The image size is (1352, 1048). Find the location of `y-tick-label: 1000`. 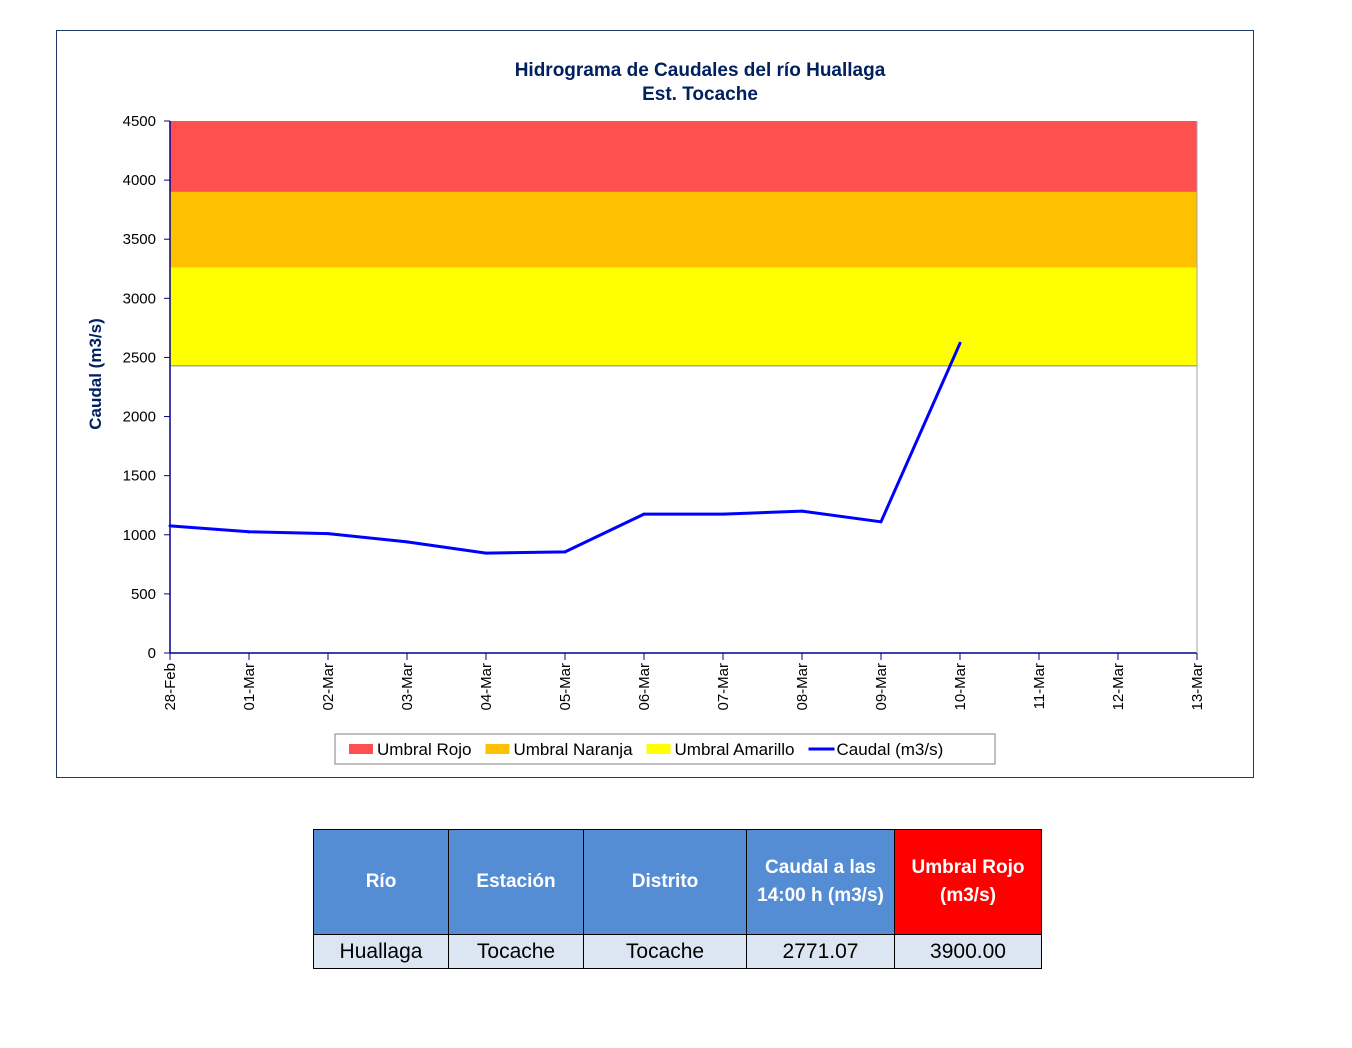

y-tick-label: 1000 is located at coordinates (139, 535).